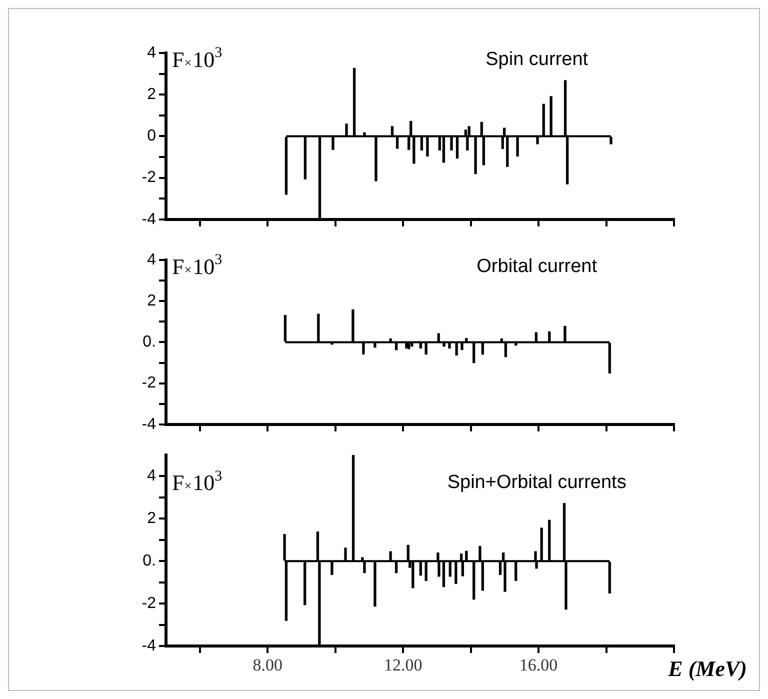 Image resolution: width=768 pixels, height=699 pixels. Describe the element at coordinates (536, 483) in the screenshot. I see `text: Spin+Orbital currents` at that location.